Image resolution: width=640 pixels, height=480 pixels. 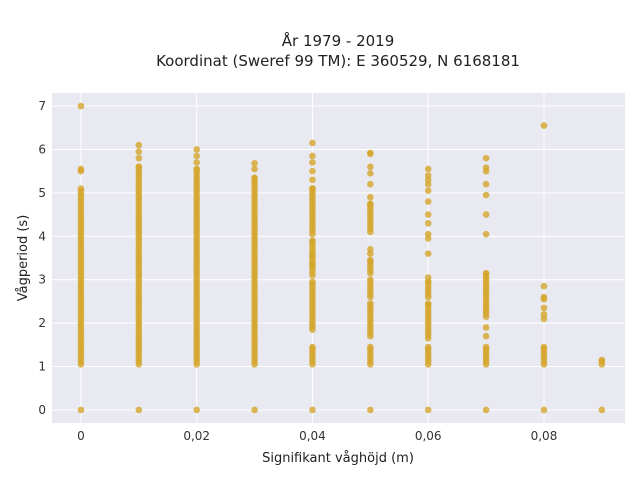 What do you see at coordinates (42, 367) in the screenshot?
I see `y-tick-label: 1` at bounding box center [42, 367].